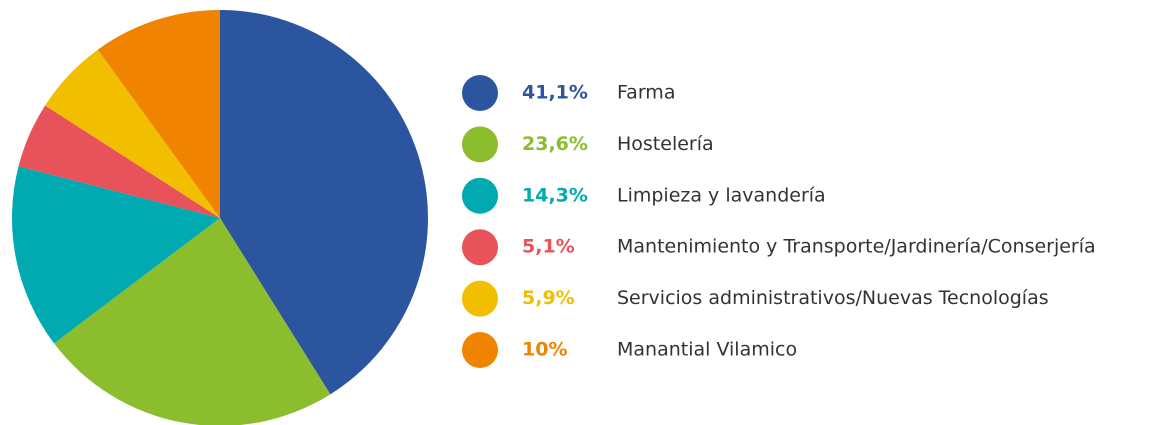 The width and height of the screenshot is (1170, 425). What do you see at coordinates (665, 144) in the screenshot?
I see `legend-label: Hostelería` at bounding box center [665, 144].